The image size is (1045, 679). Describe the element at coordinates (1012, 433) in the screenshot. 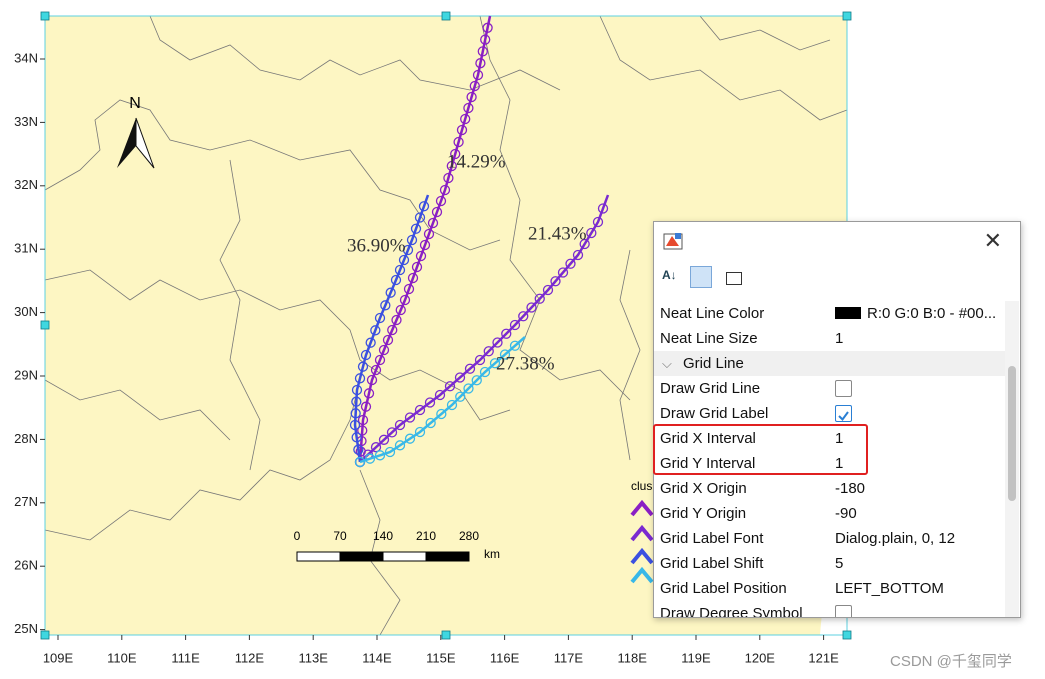

I see `scrollbar-thumb` at that location.